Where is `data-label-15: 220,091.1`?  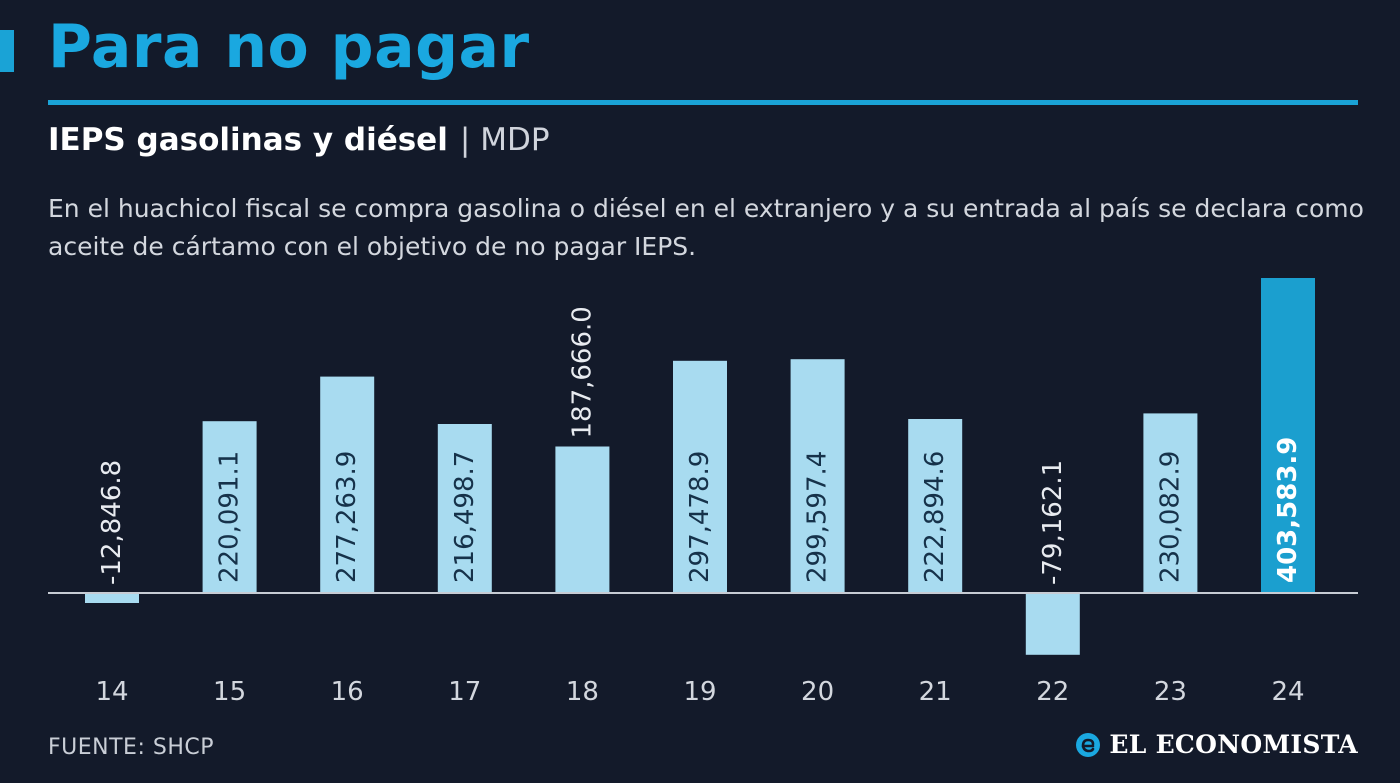 data-label-15: 220,091.1 is located at coordinates (230, 517).